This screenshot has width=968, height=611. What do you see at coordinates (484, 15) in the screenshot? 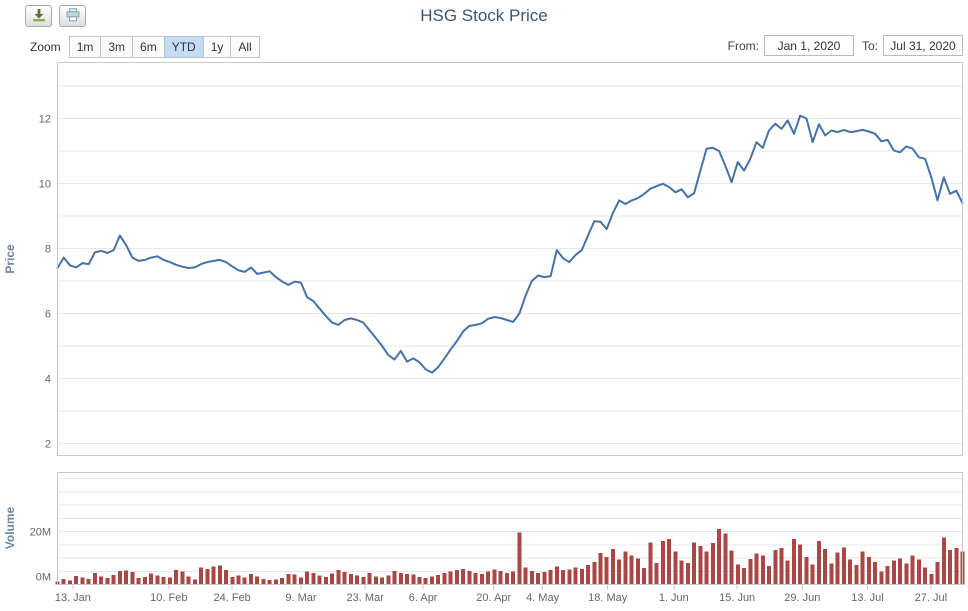
I see `page-title: HSG Stock Price` at bounding box center [484, 15].